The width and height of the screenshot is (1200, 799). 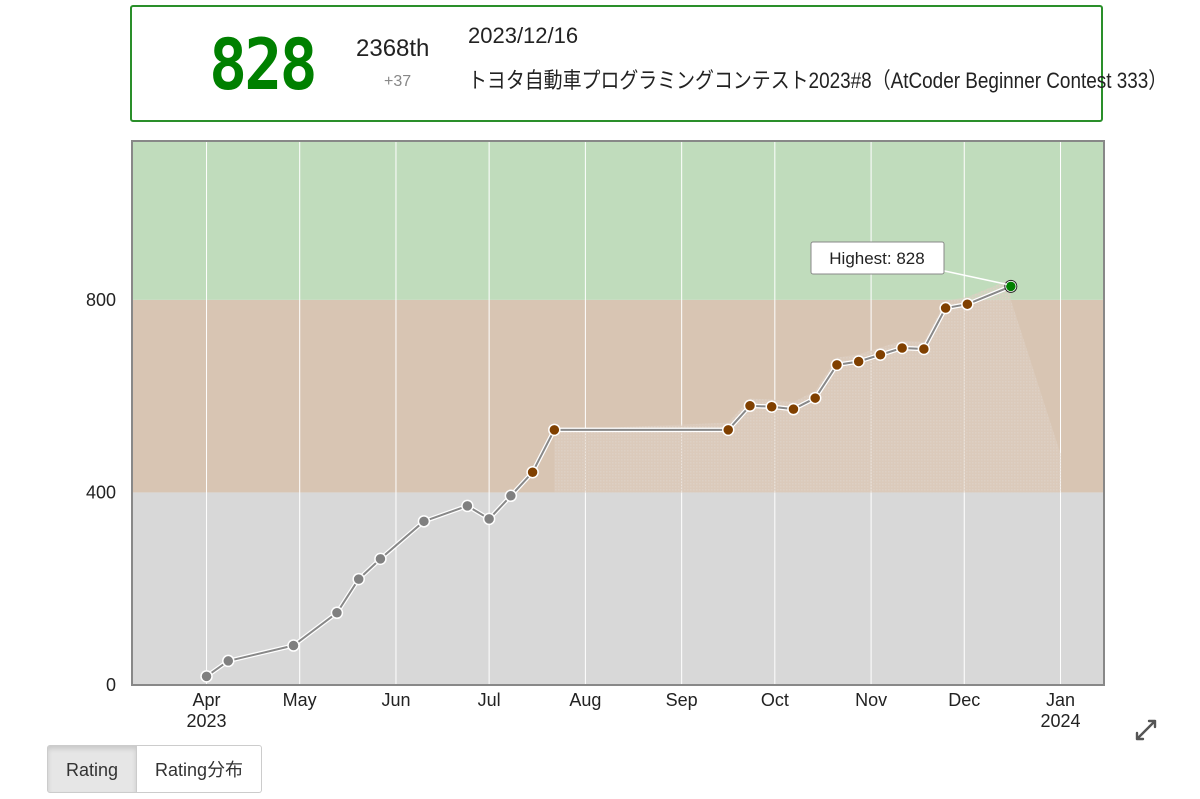 What do you see at coordinates (111, 685) in the screenshot?
I see `y-tick-label-0: 0` at bounding box center [111, 685].